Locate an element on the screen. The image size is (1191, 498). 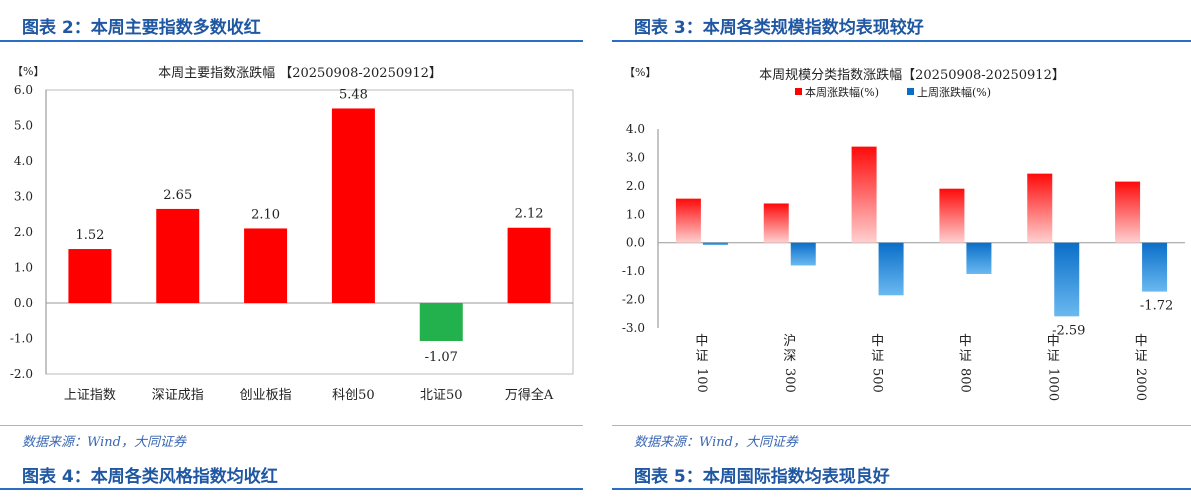
figure-4-header-rule is located at coordinates (291, 489).